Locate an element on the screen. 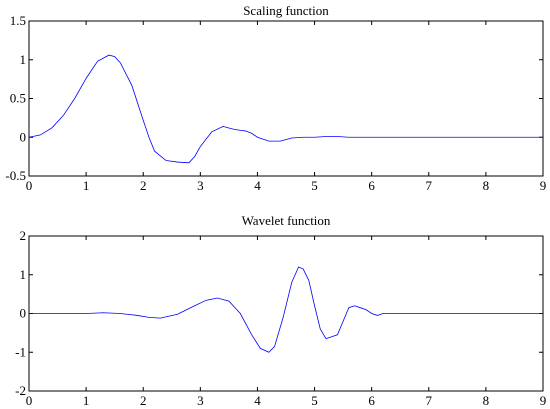 The width and height of the screenshot is (550, 409). chart-title: Wavelet function is located at coordinates (286, 220).